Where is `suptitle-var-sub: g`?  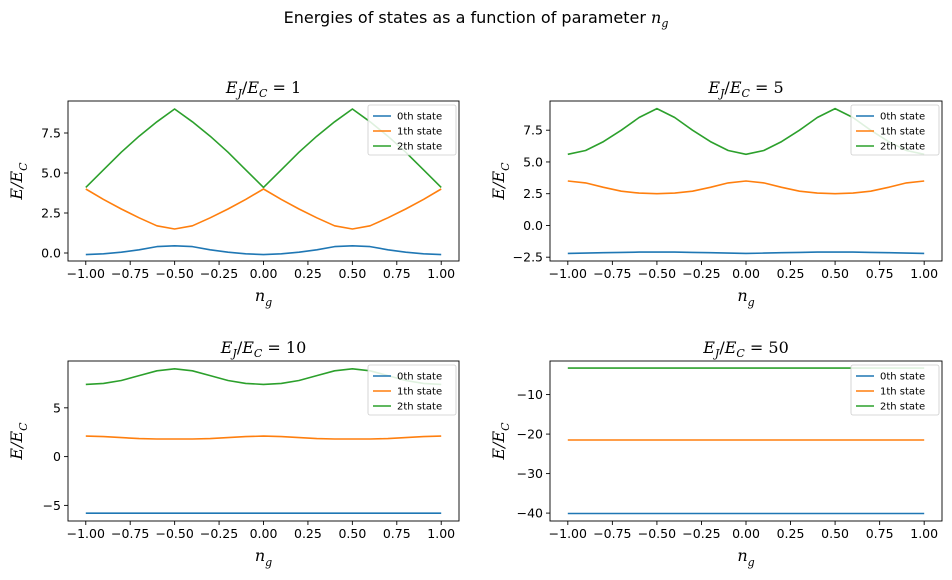
suptitle-var-sub: g is located at coordinates (665, 24).